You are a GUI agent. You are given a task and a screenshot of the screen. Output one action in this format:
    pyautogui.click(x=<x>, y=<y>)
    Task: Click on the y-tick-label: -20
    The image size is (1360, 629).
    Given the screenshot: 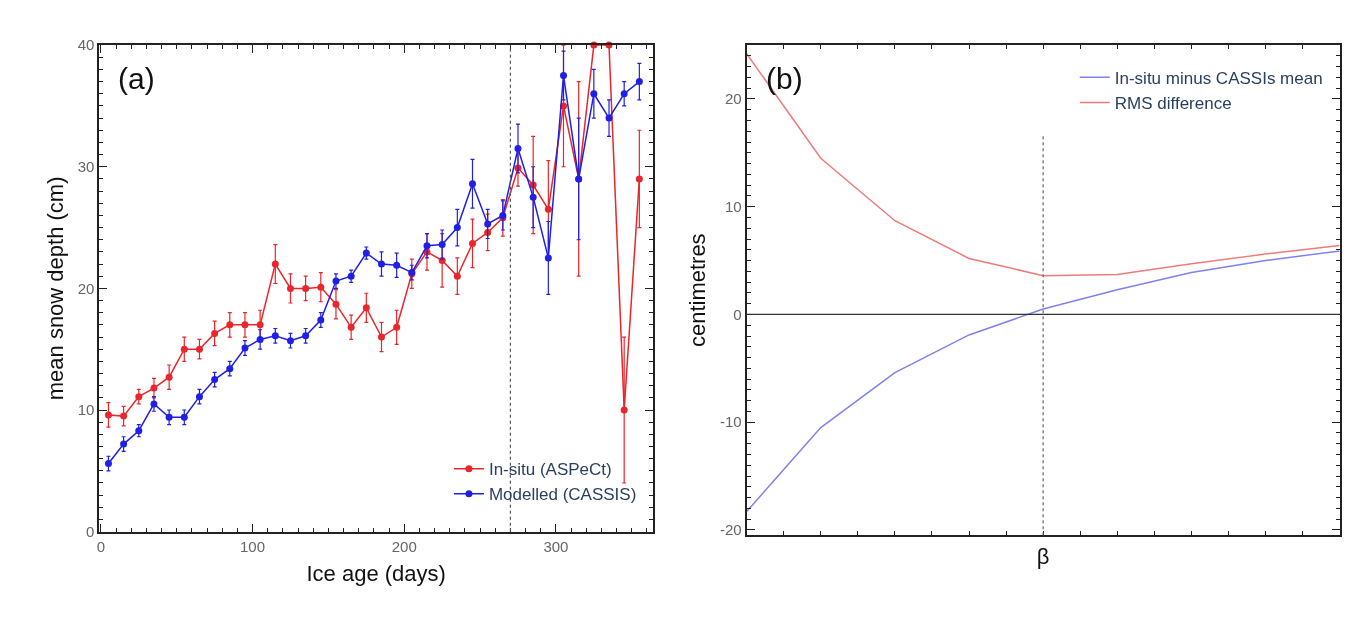 What is the action you would take?
    pyautogui.click(x=730, y=530)
    